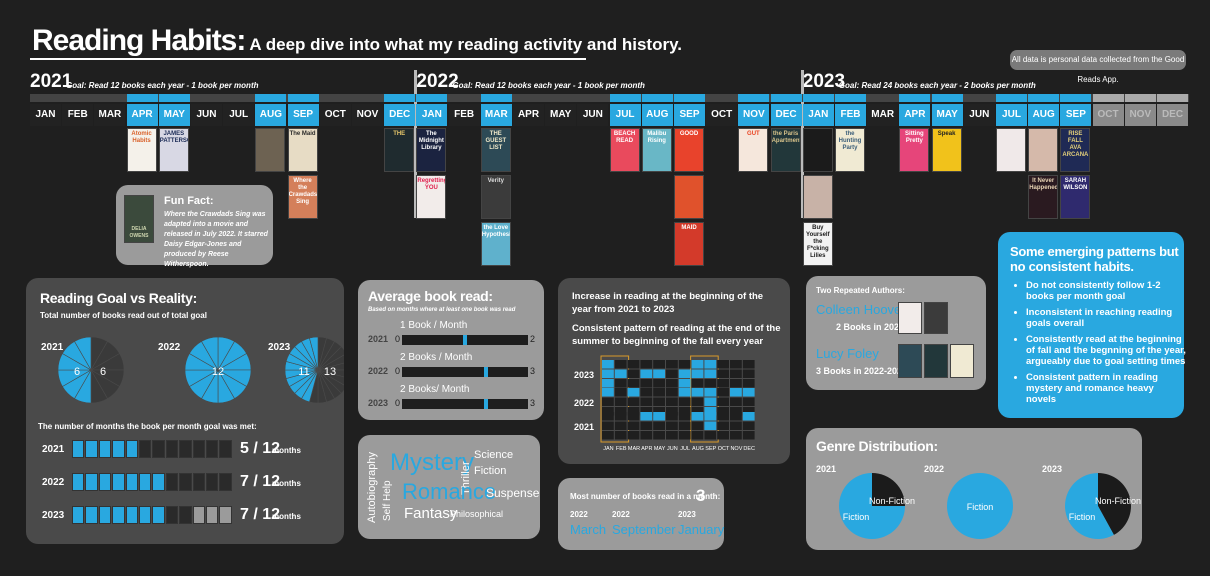 Image resolution: width=1210 pixels, height=576 pixels. Describe the element at coordinates (302, 150) in the screenshot. I see `book-cover: The Maid` at that location.